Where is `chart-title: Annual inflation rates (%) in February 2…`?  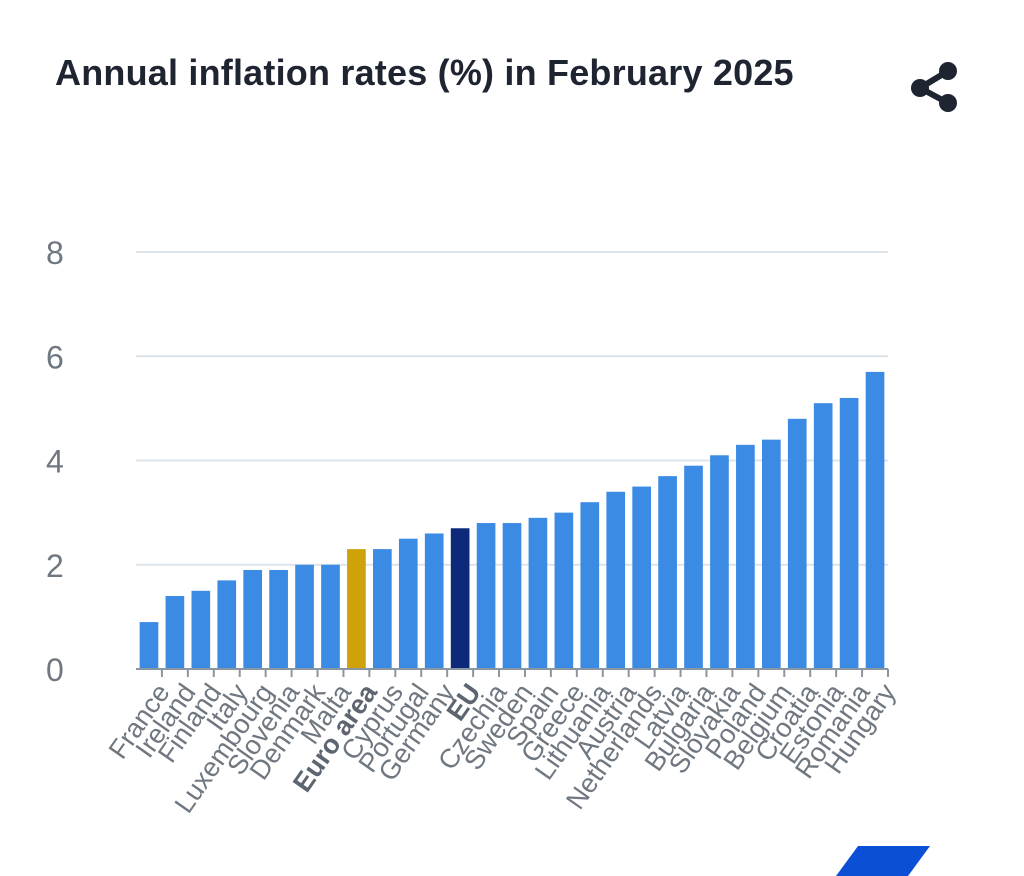
chart-title: Annual inflation rates (%) in February 2… is located at coordinates (424, 72).